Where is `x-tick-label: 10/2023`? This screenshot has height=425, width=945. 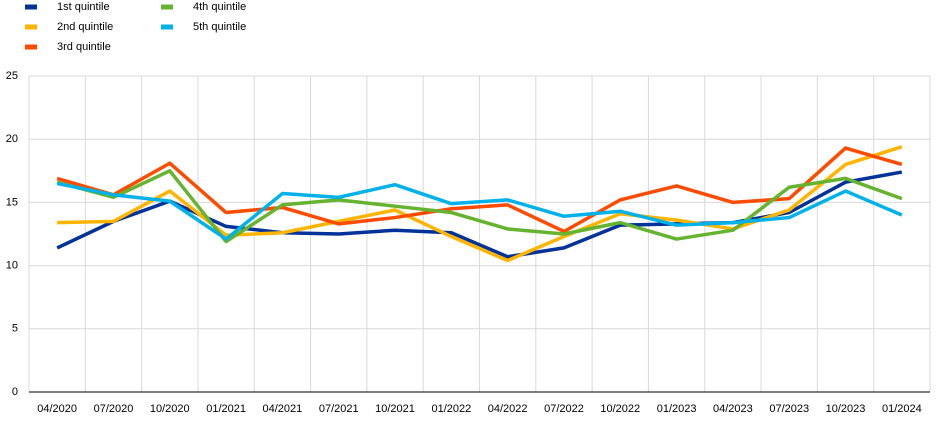
x-tick-label: 10/2023 is located at coordinates (846, 409).